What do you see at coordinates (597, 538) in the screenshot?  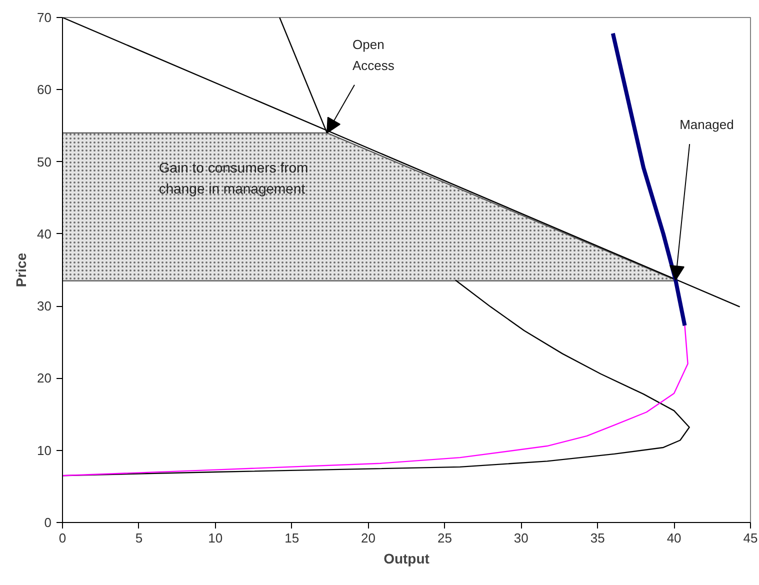 I see `x-tick-label: 35` at bounding box center [597, 538].